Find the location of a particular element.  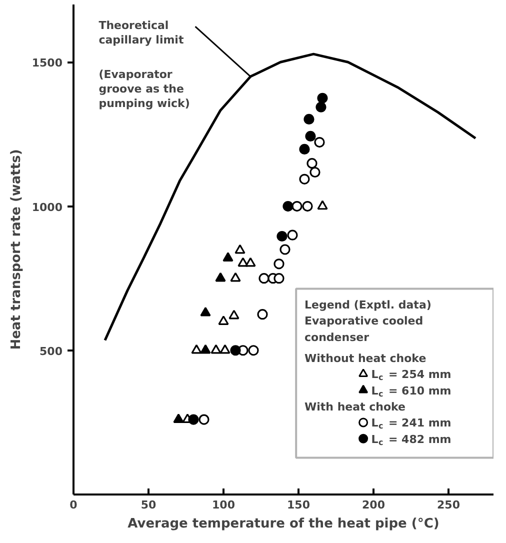

y-tick-label: 500 is located at coordinates (51, 351).